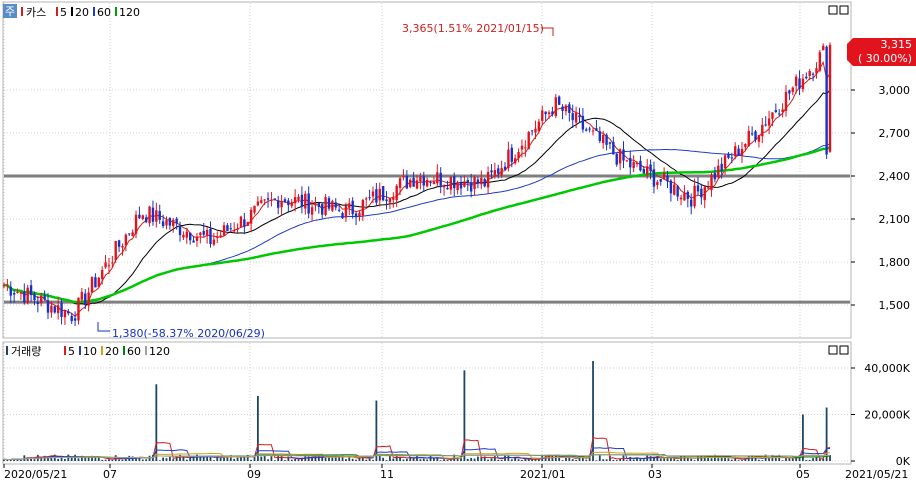 The height and width of the screenshot is (482, 916). I want to click on maximize-icon, so click(833, 10).